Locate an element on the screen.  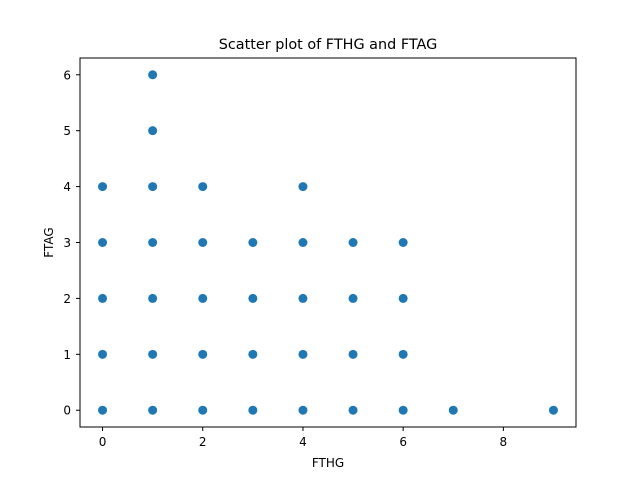
chart-title: Scatter plot of FTHG and FTAG is located at coordinates (328, 45).